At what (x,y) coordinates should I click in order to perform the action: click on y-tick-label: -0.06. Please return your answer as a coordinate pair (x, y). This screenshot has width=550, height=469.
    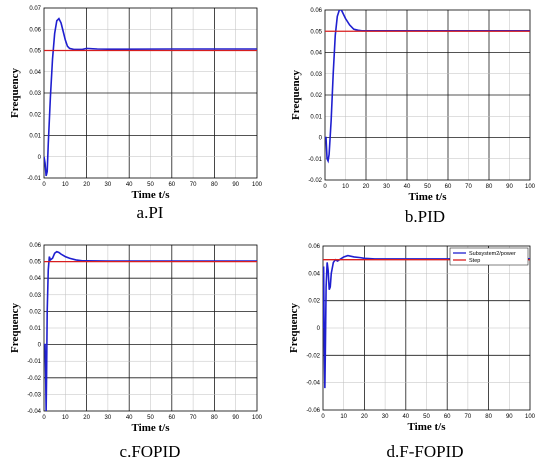
    Looking at the image, I should click on (313, 411).